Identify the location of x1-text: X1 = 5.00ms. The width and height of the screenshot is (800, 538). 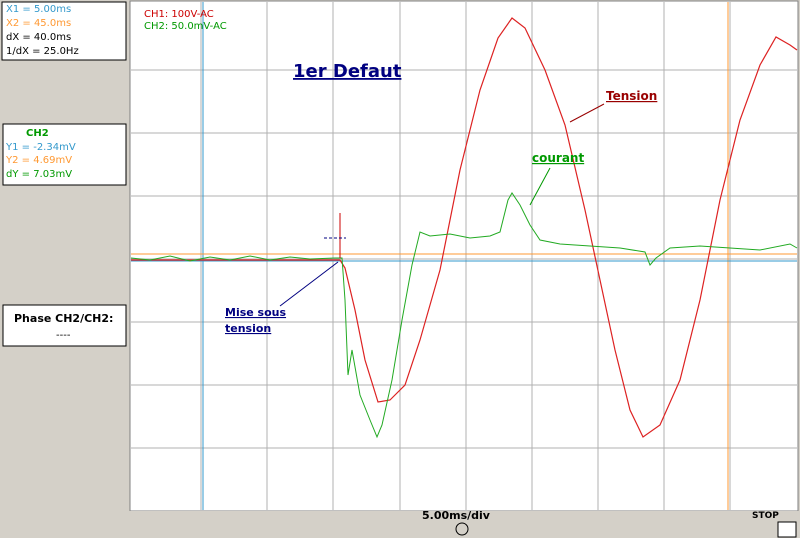
(38, 9).